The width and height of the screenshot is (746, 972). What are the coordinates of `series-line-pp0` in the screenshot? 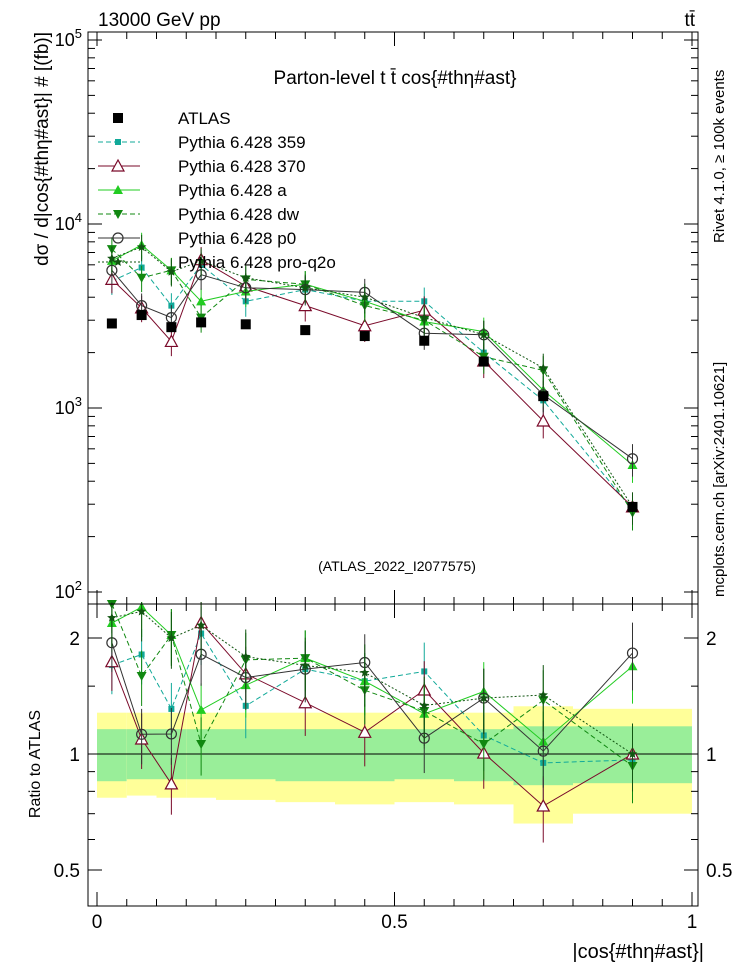 It's located at (372, 364).